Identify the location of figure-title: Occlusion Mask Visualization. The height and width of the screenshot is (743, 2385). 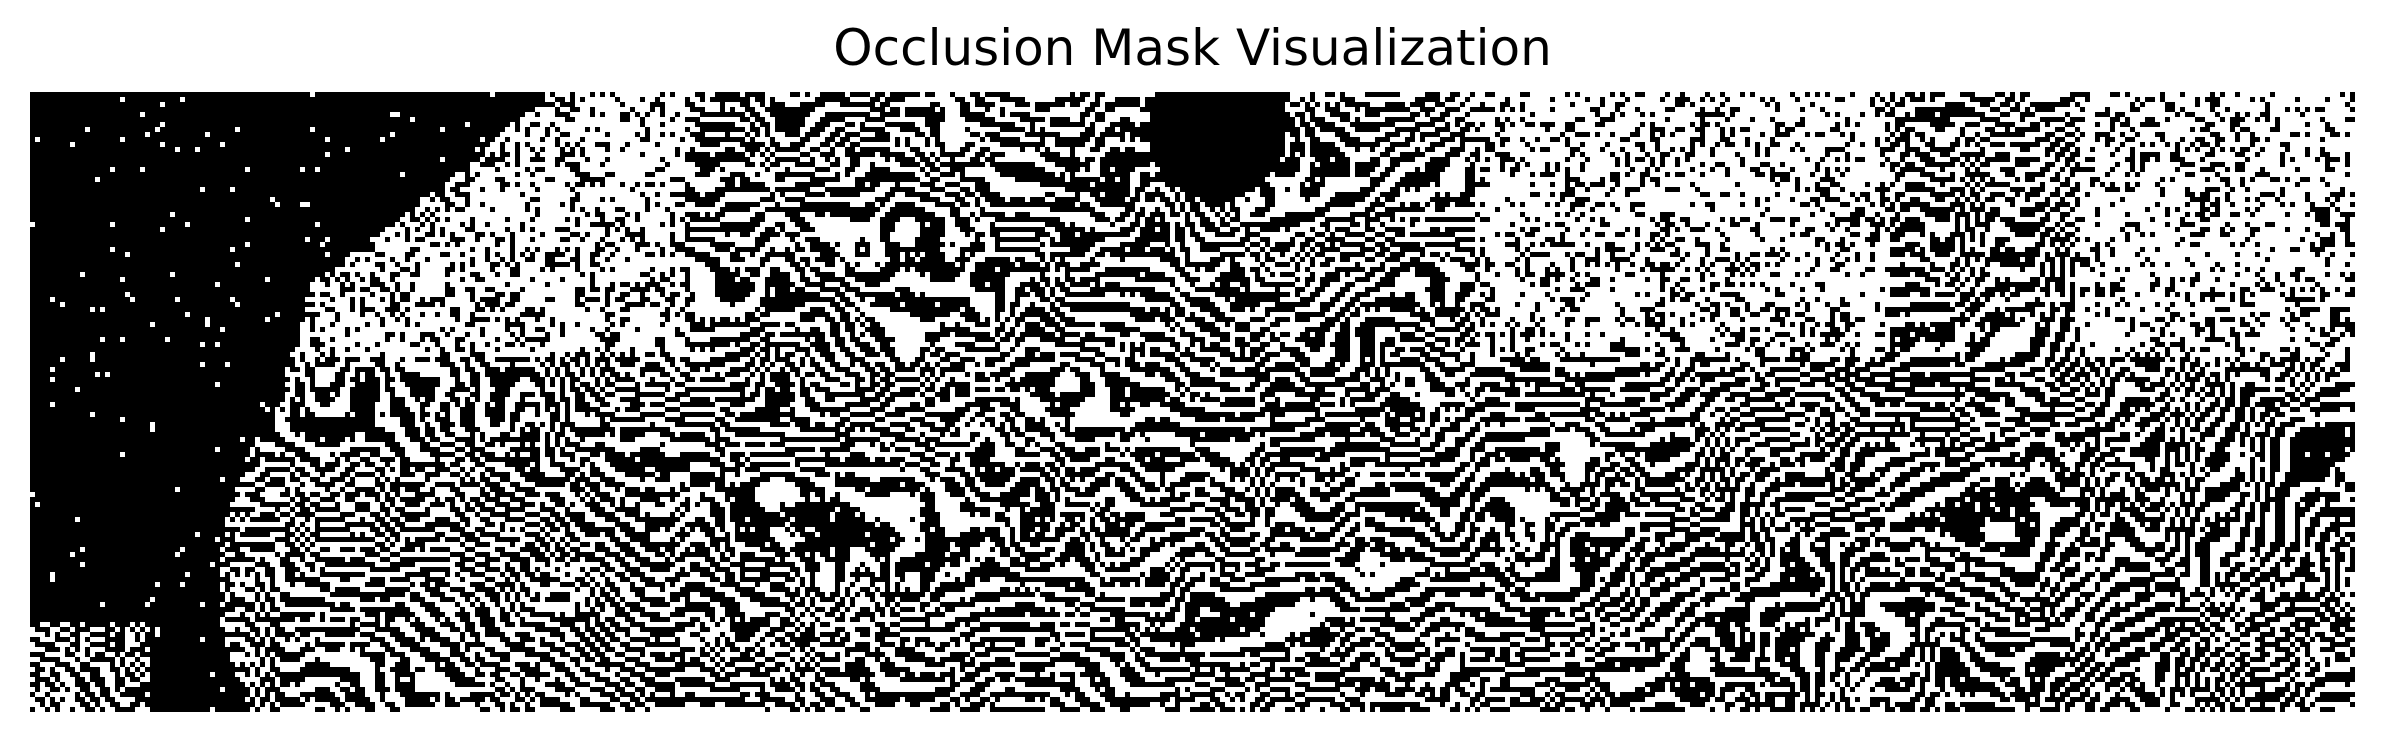
(1192, 48).